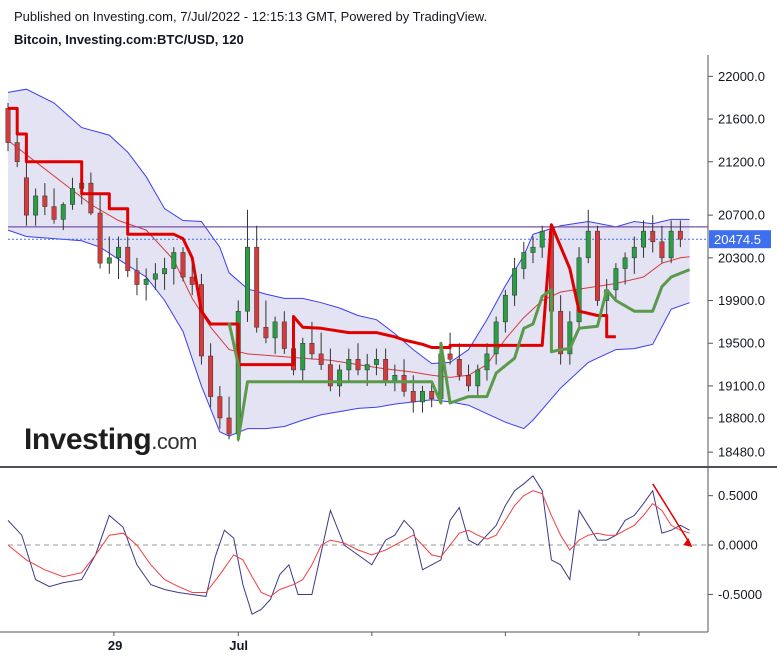 This screenshot has width=777, height=660. I want to click on price-tick-label: 19900.0, so click(741, 300).